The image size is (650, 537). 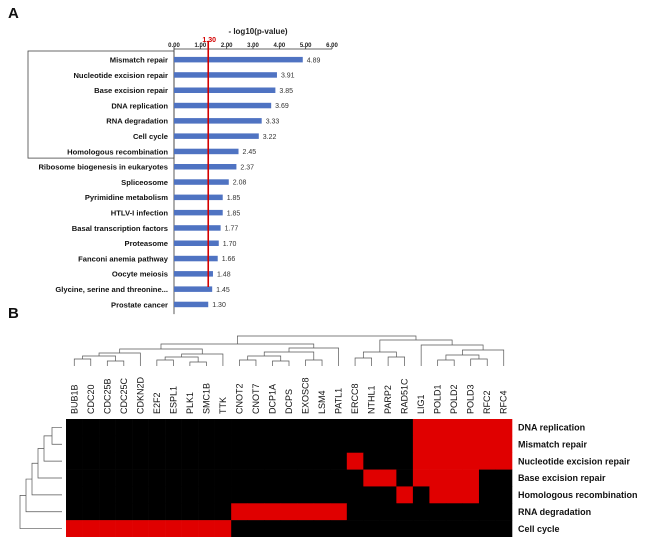 What do you see at coordinates (103, 167) in the screenshot?
I see `category-label: Ribosome biogenesis in eukaryotes` at bounding box center [103, 167].